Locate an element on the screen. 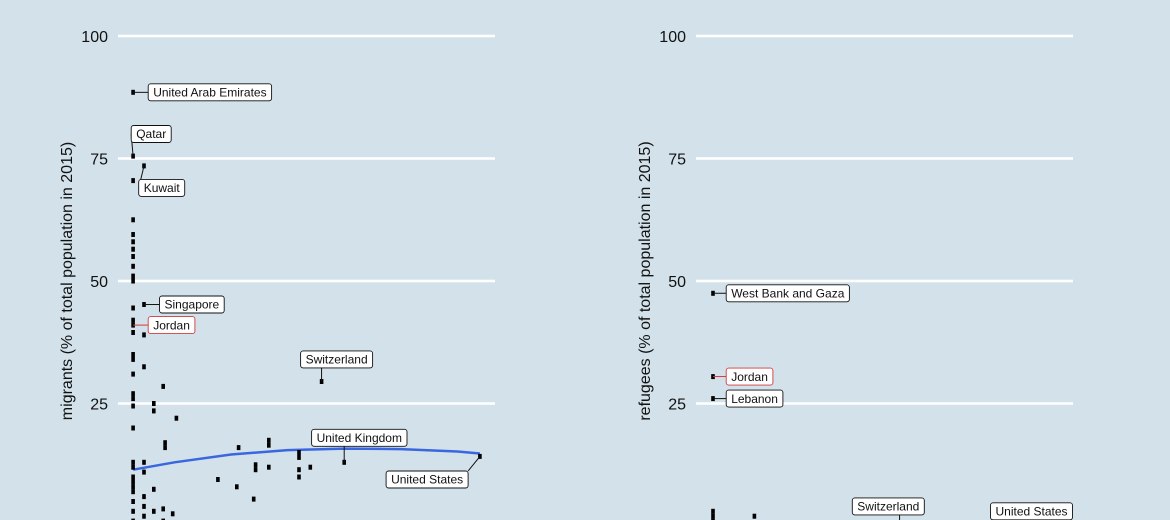  annotation: Singapore is located at coordinates (184, 304).